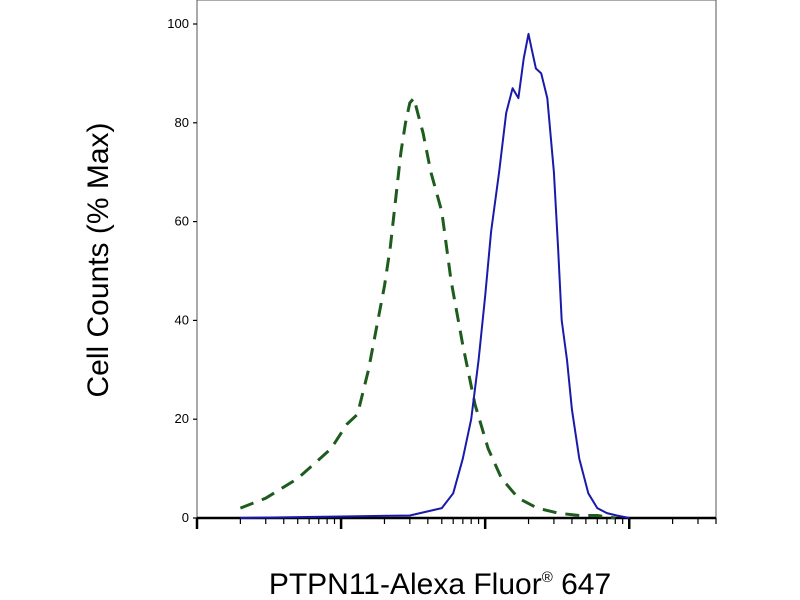 This screenshot has width=800, height=600. I want to click on y-tick-label: 80, so click(182, 122).